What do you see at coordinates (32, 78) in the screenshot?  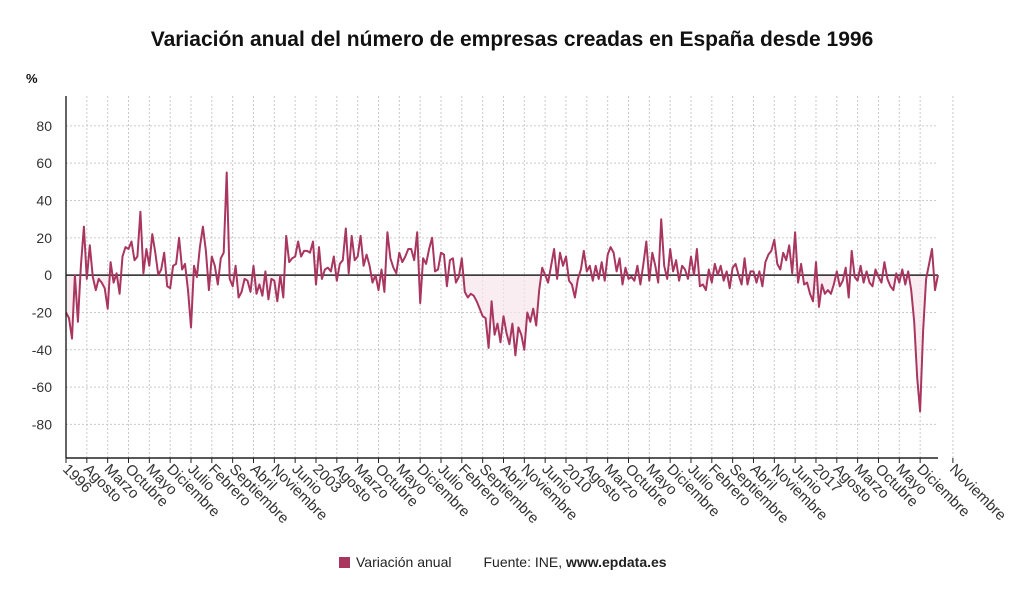 I see `y-axis-unit-label: %` at bounding box center [32, 78].